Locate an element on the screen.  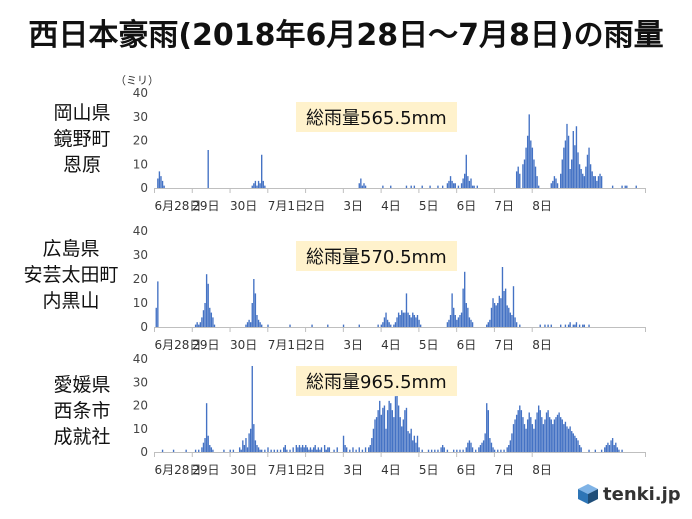
x-tick-label: 8日 is located at coordinates (542, 345).